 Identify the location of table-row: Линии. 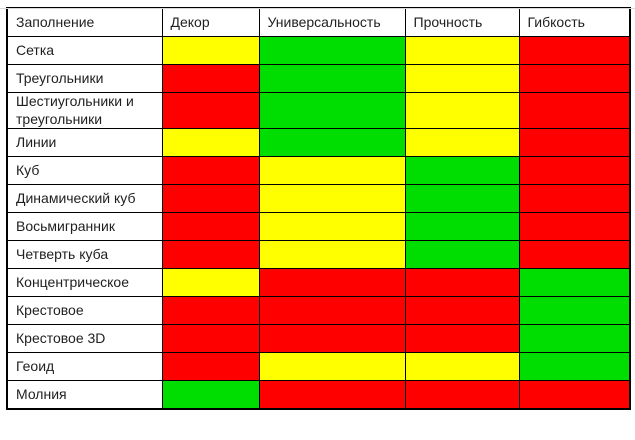
(318, 142).